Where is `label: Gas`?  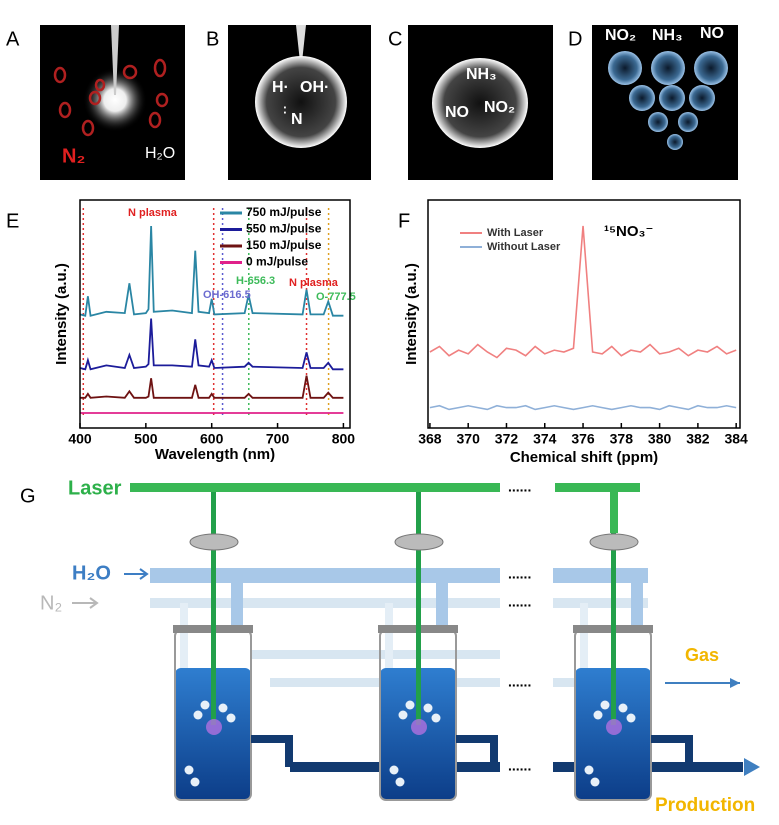 label: Gas is located at coordinates (702, 655).